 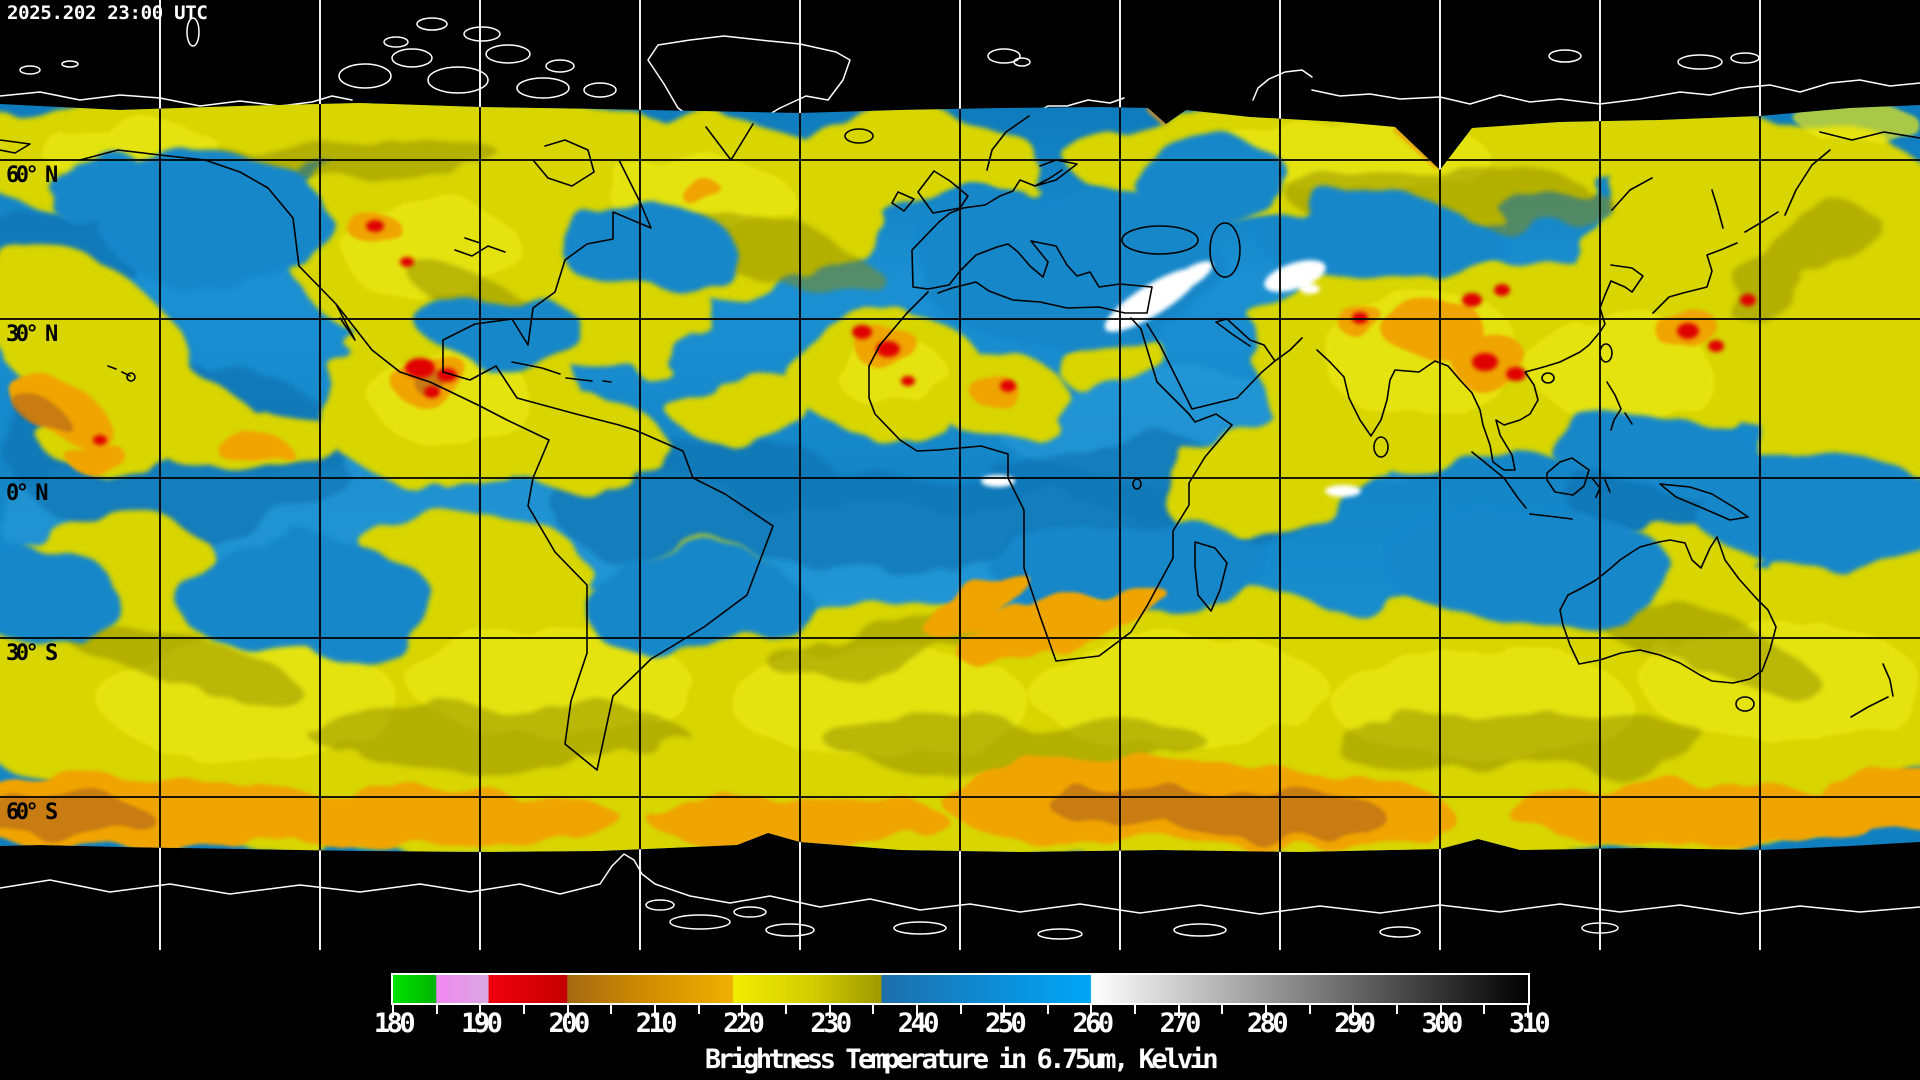 I want to click on colorbar-tick-label: 250, so click(x=1006, y=1023).